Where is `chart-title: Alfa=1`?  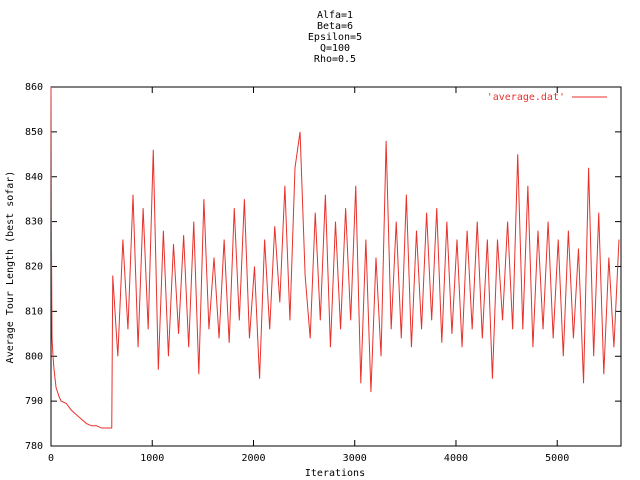
chart-title: Alfa=1 is located at coordinates (335, 15).